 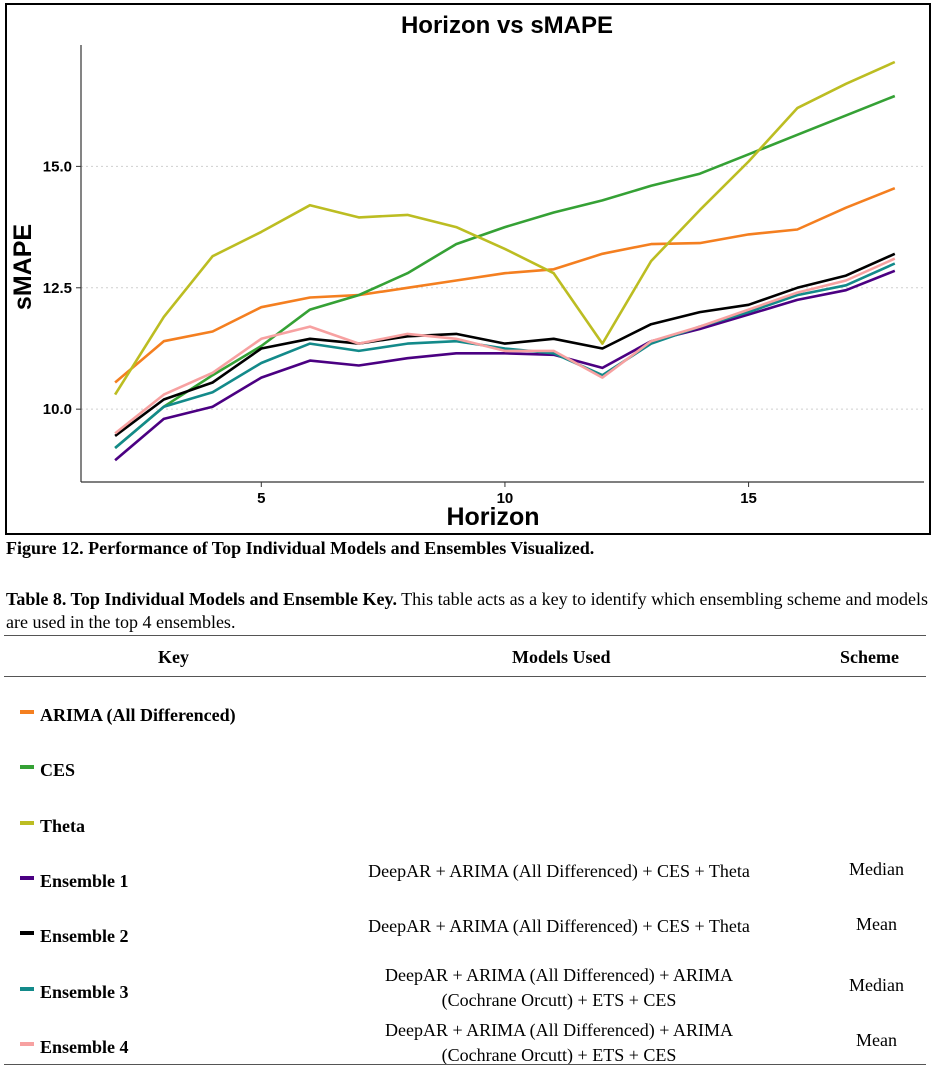 What do you see at coordinates (173, 657) in the screenshot?
I see `header-key: Key` at bounding box center [173, 657].